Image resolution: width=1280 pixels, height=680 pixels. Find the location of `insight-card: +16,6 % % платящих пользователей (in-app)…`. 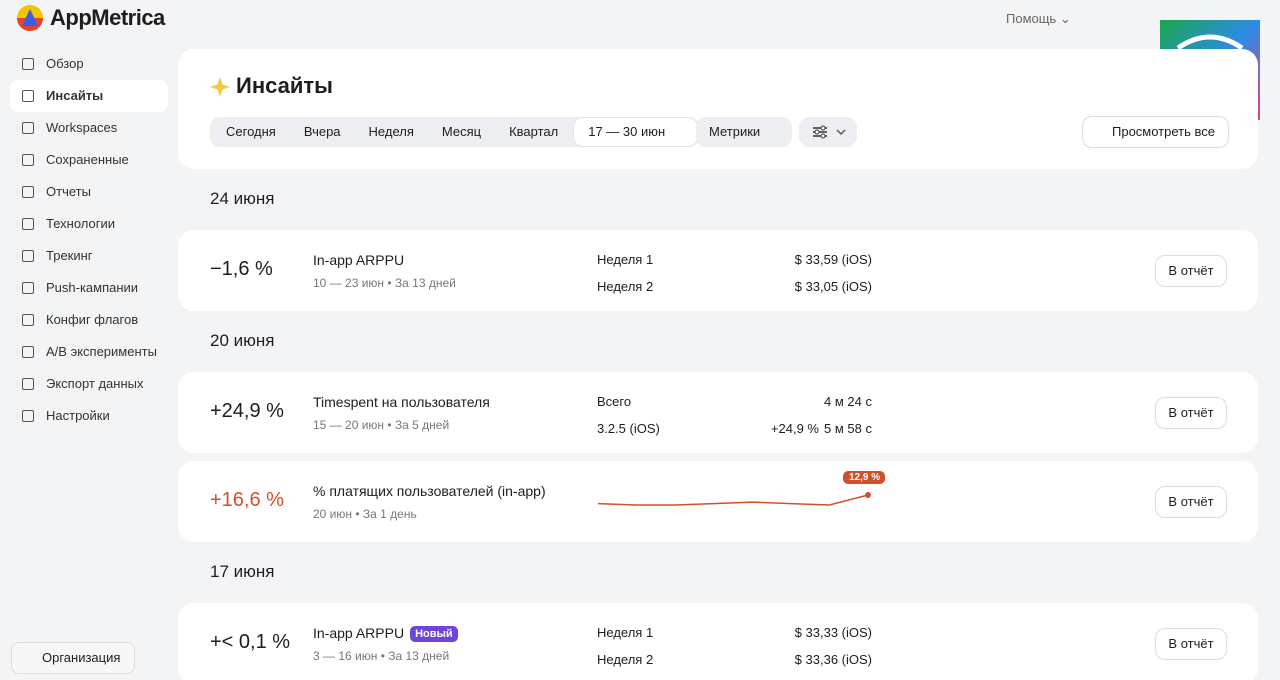

insight-card: +16,6 % % платящих пользователей (in-app)… is located at coordinates (718, 501).